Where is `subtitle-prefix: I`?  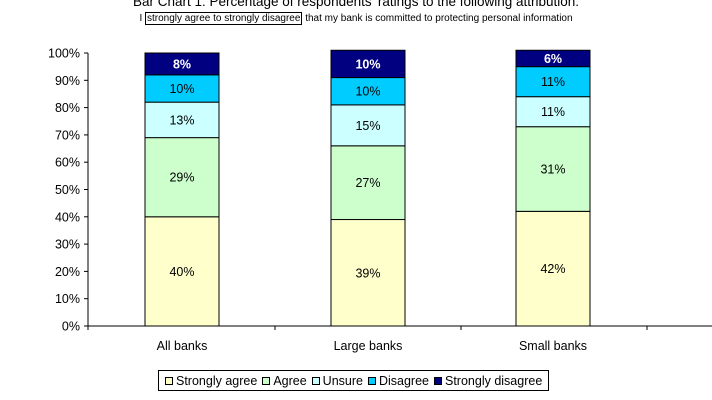
subtitle-prefix: I is located at coordinates (141, 18).